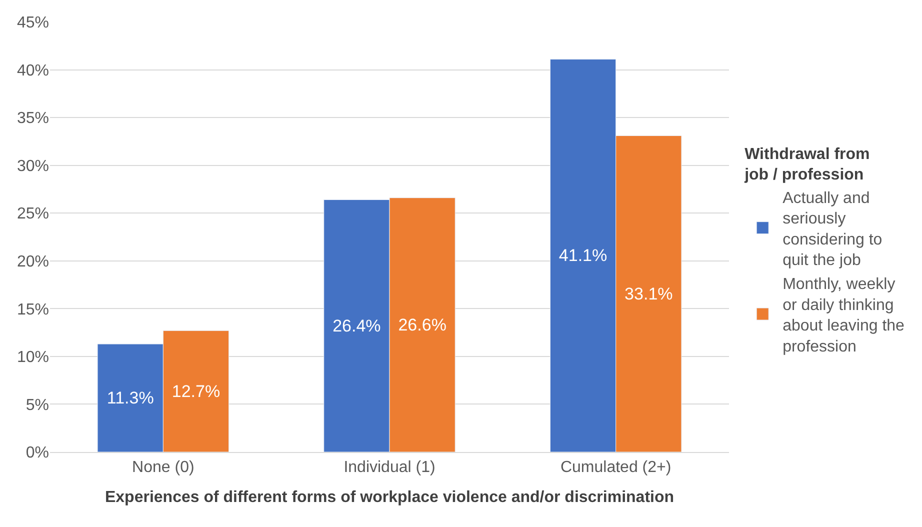 Image resolution: width=922 pixels, height=527 pixels. What do you see at coordinates (32, 261) in the screenshot?
I see `y-tick-label: 20%` at bounding box center [32, 261].